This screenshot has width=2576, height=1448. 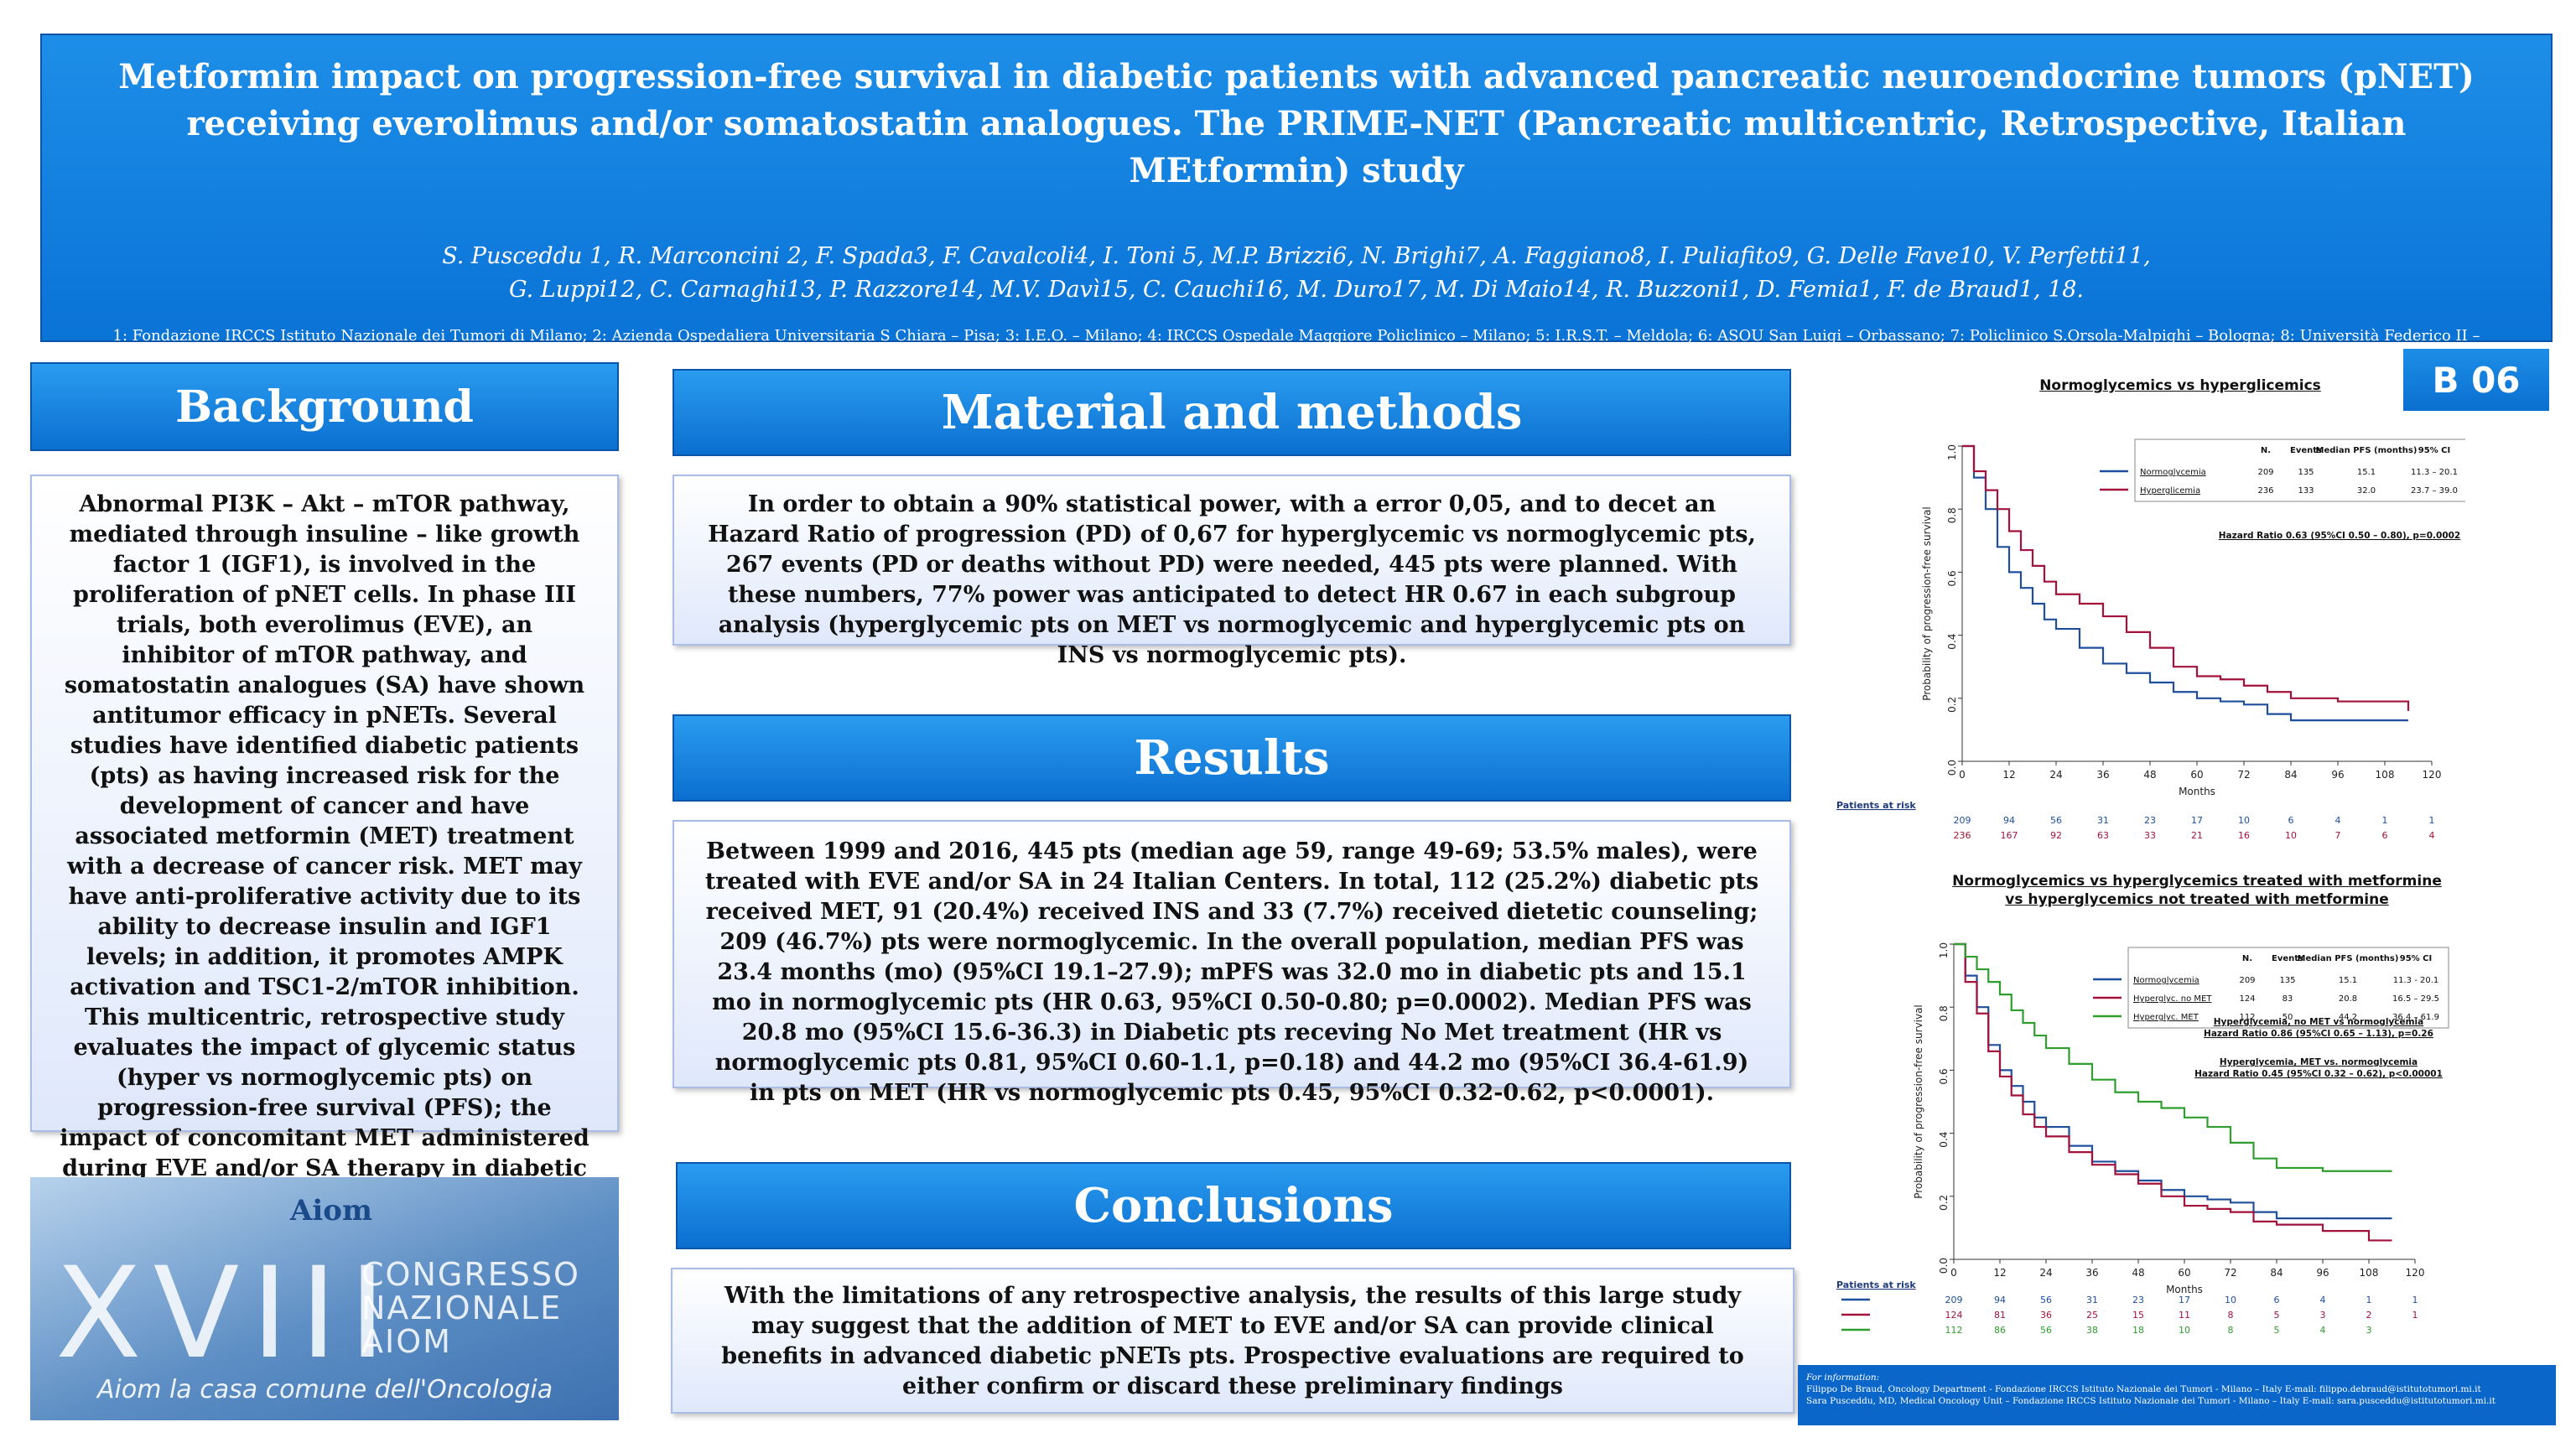 I want to click on methods-heading: Material and methods, so click(x=1232, y=412).